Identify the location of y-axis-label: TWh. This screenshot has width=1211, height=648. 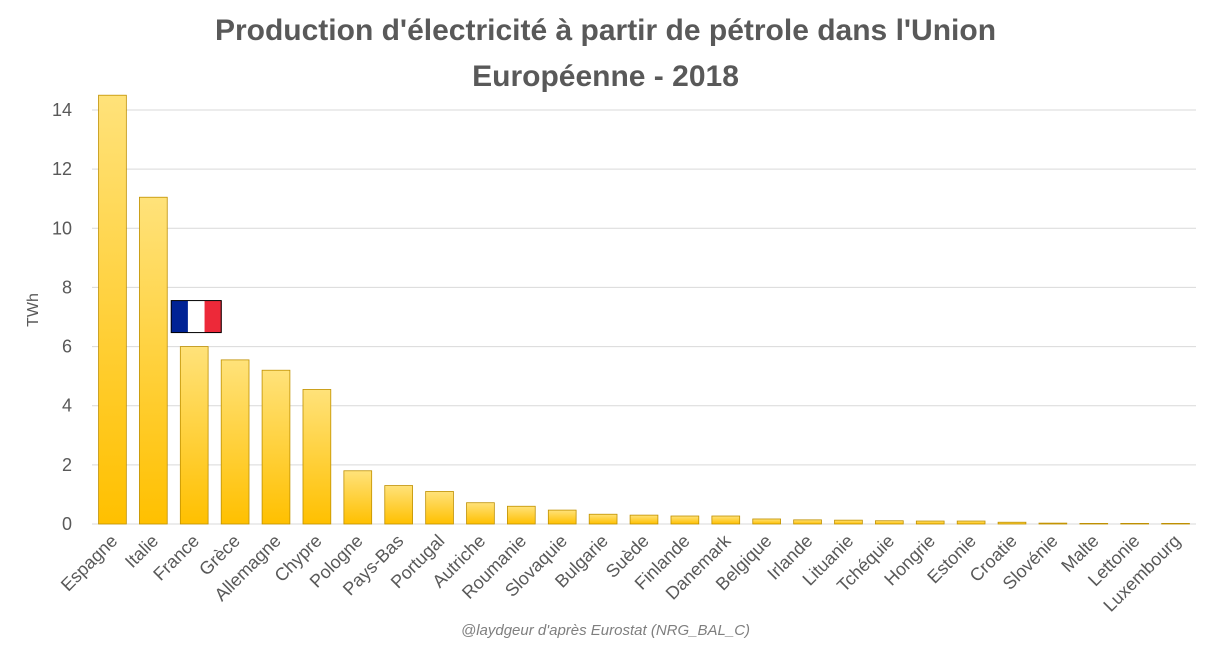
(33, 310).